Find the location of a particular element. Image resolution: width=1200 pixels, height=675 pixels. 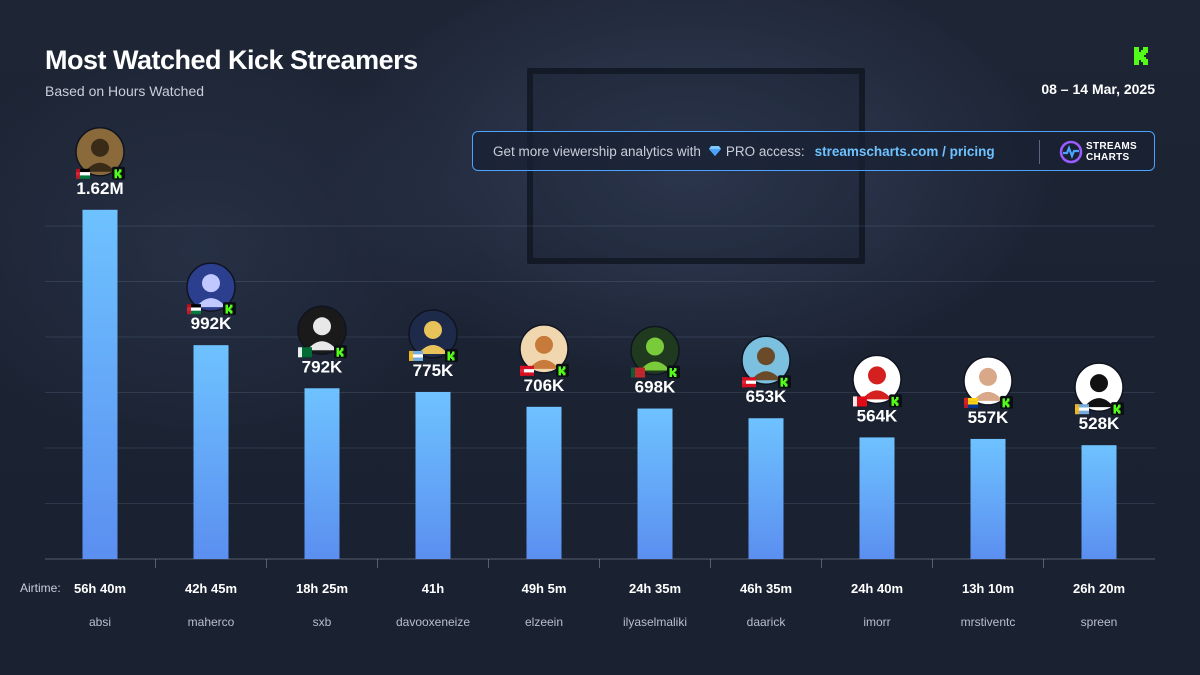

morocco-flag-icon is located at coordinates (638, 372).